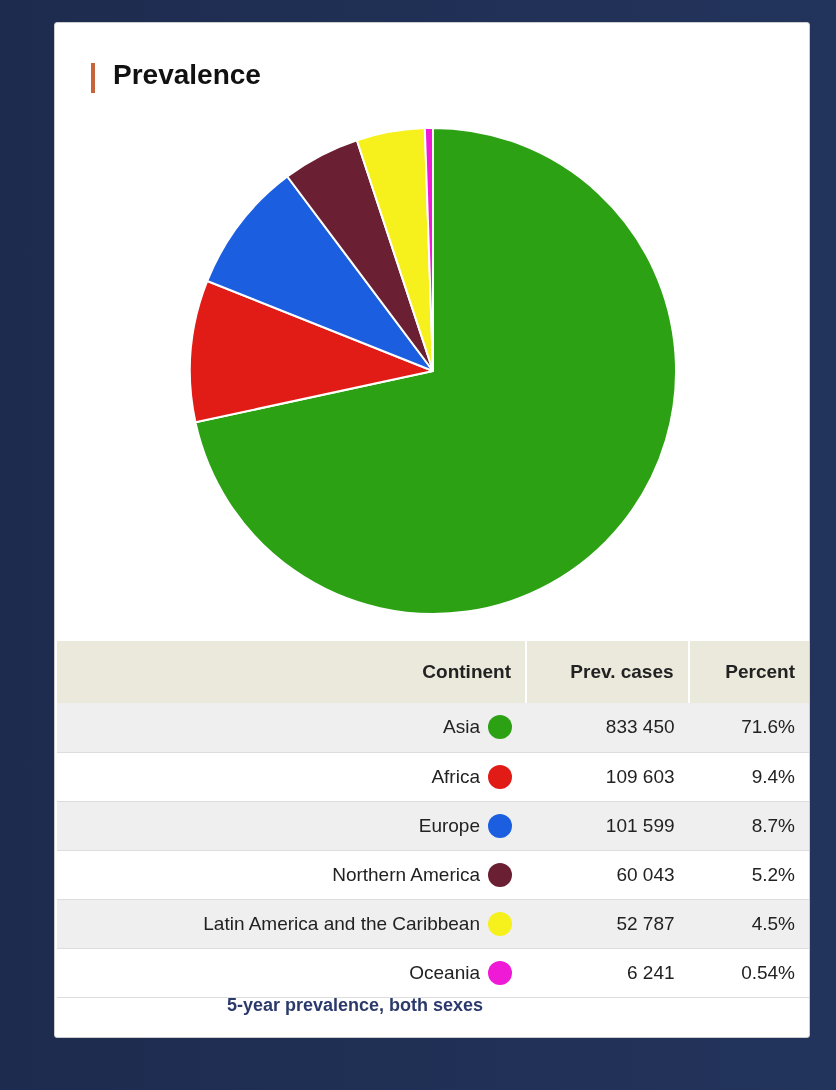  What do you see at coordinates (455, 776) in the screenshot?
I see `legend-label: Africa` at bounding box center [455, 776].